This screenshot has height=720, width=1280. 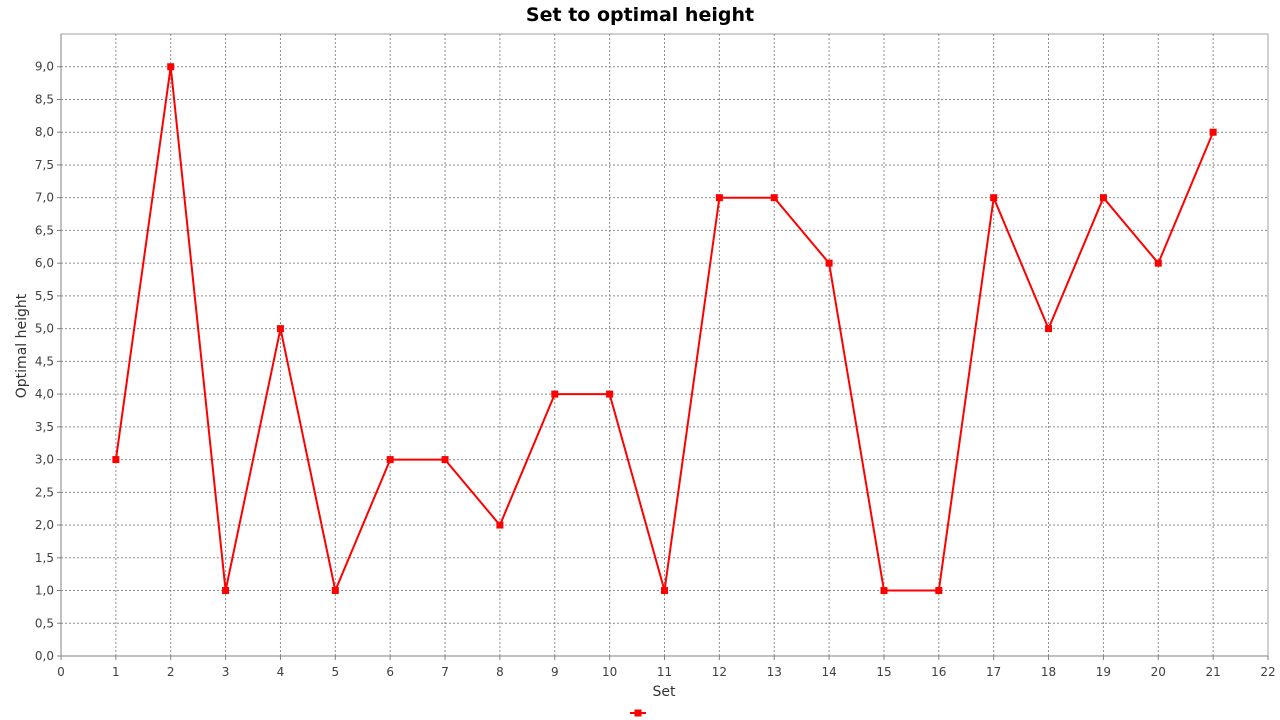 What do you see at coordinates (1103, 672) in the screenshot?
I see `x-tick-label: 19` at bounding box center [1103, 672].